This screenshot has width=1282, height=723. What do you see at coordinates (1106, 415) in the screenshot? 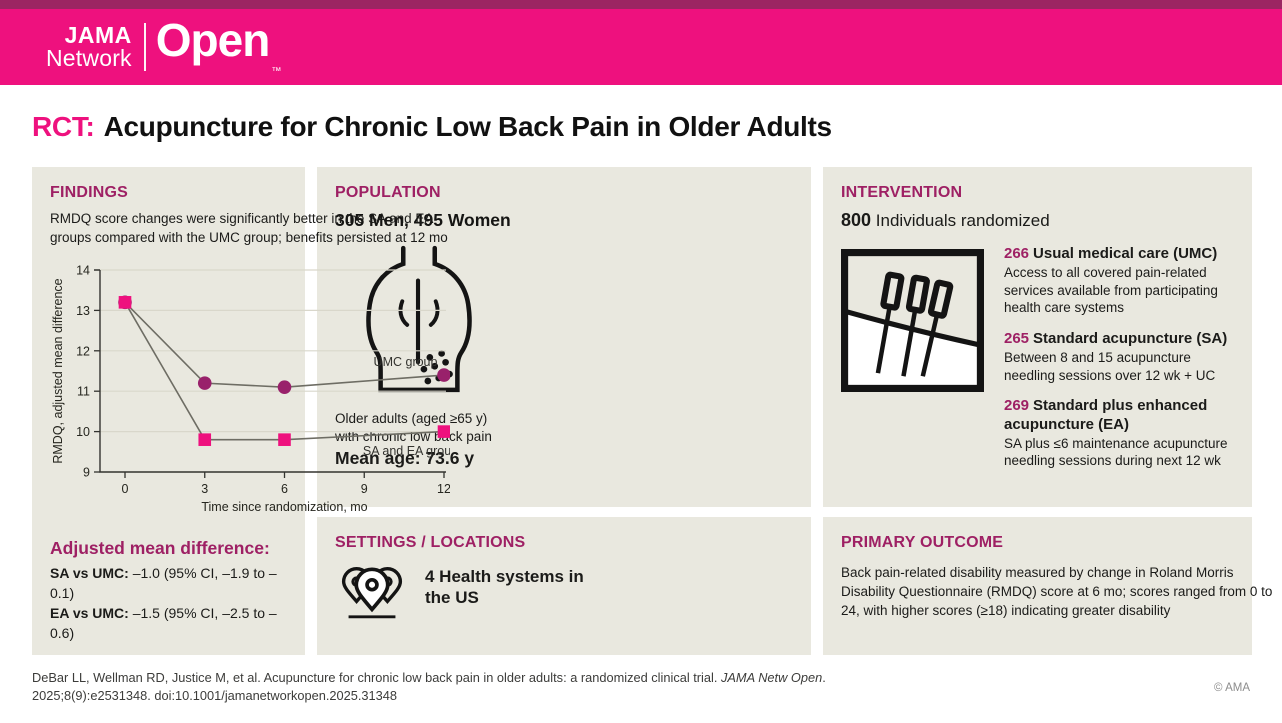
I see `group-ea-name: Standard plus enhanced acupuncture (EA)` at bounding box center [1106, 415].